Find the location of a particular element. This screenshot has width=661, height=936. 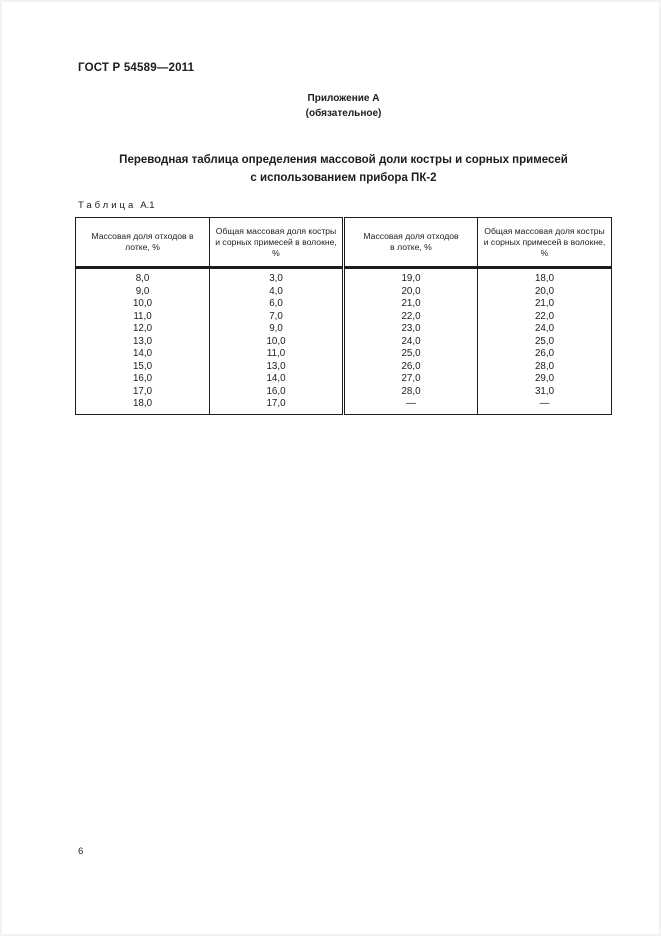

table-row: 8,0 3,0 19,0 18,0 is located at coordinates (344, 276).